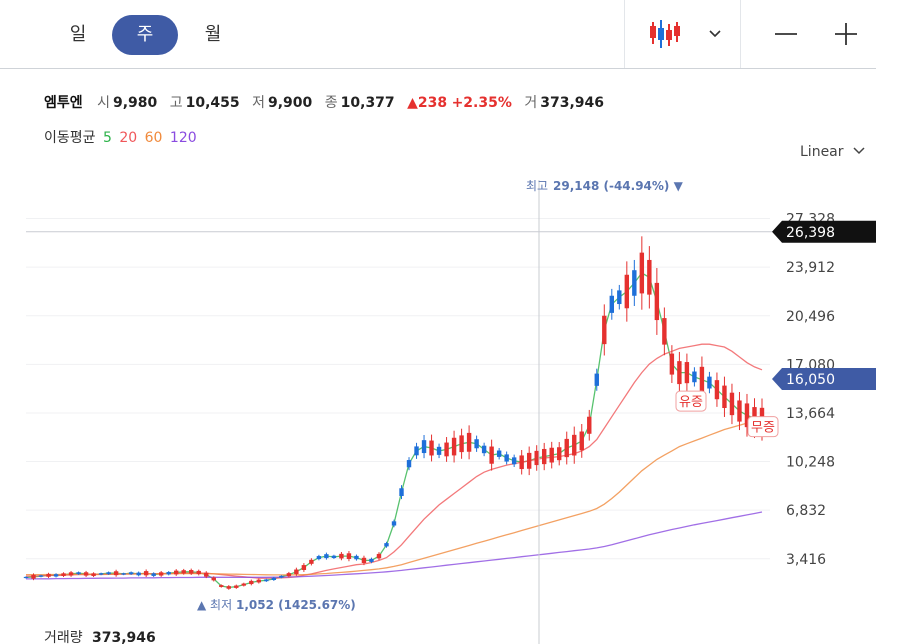 This screenshot has width=901, height=644. I want to click on tab-weekly: 주, so click(145, 35).